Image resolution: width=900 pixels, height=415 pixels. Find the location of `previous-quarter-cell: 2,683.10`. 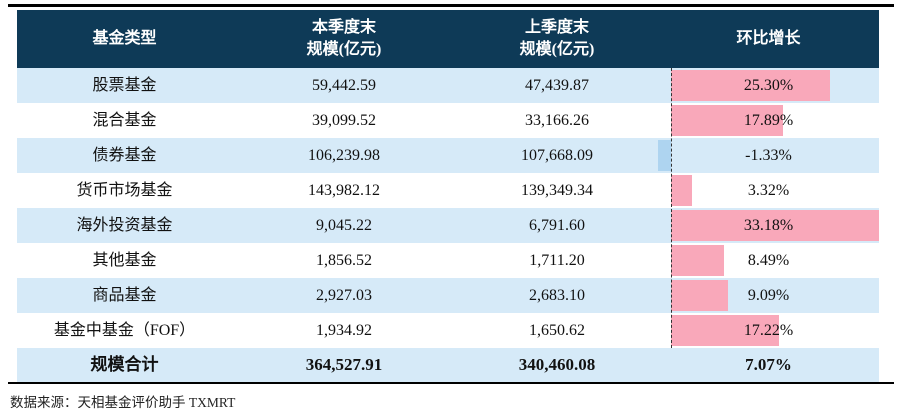

previous-quarter-cell: 2,683.10 is located at coordinates (557, 295).